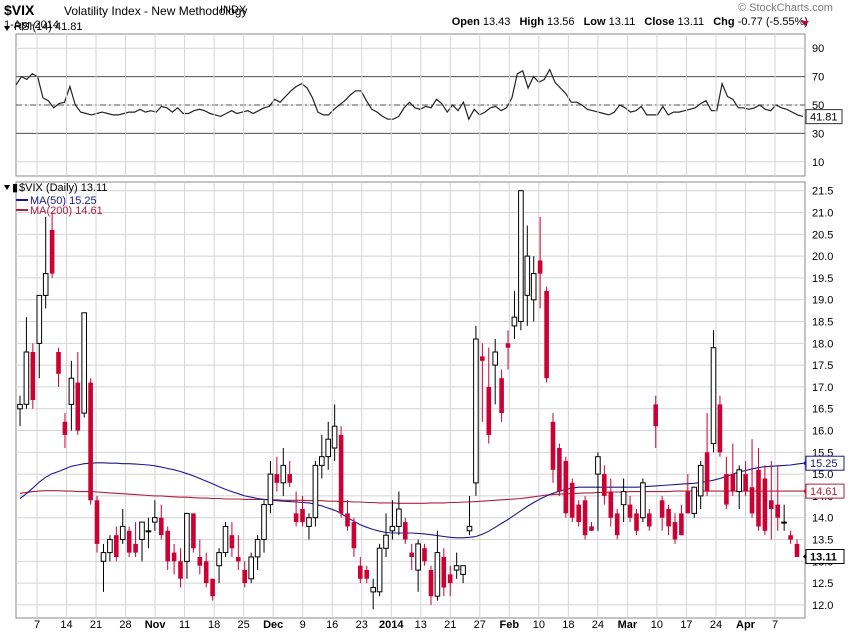  I want to click on rsi-legend-triangle-icon, so click(7, 28).